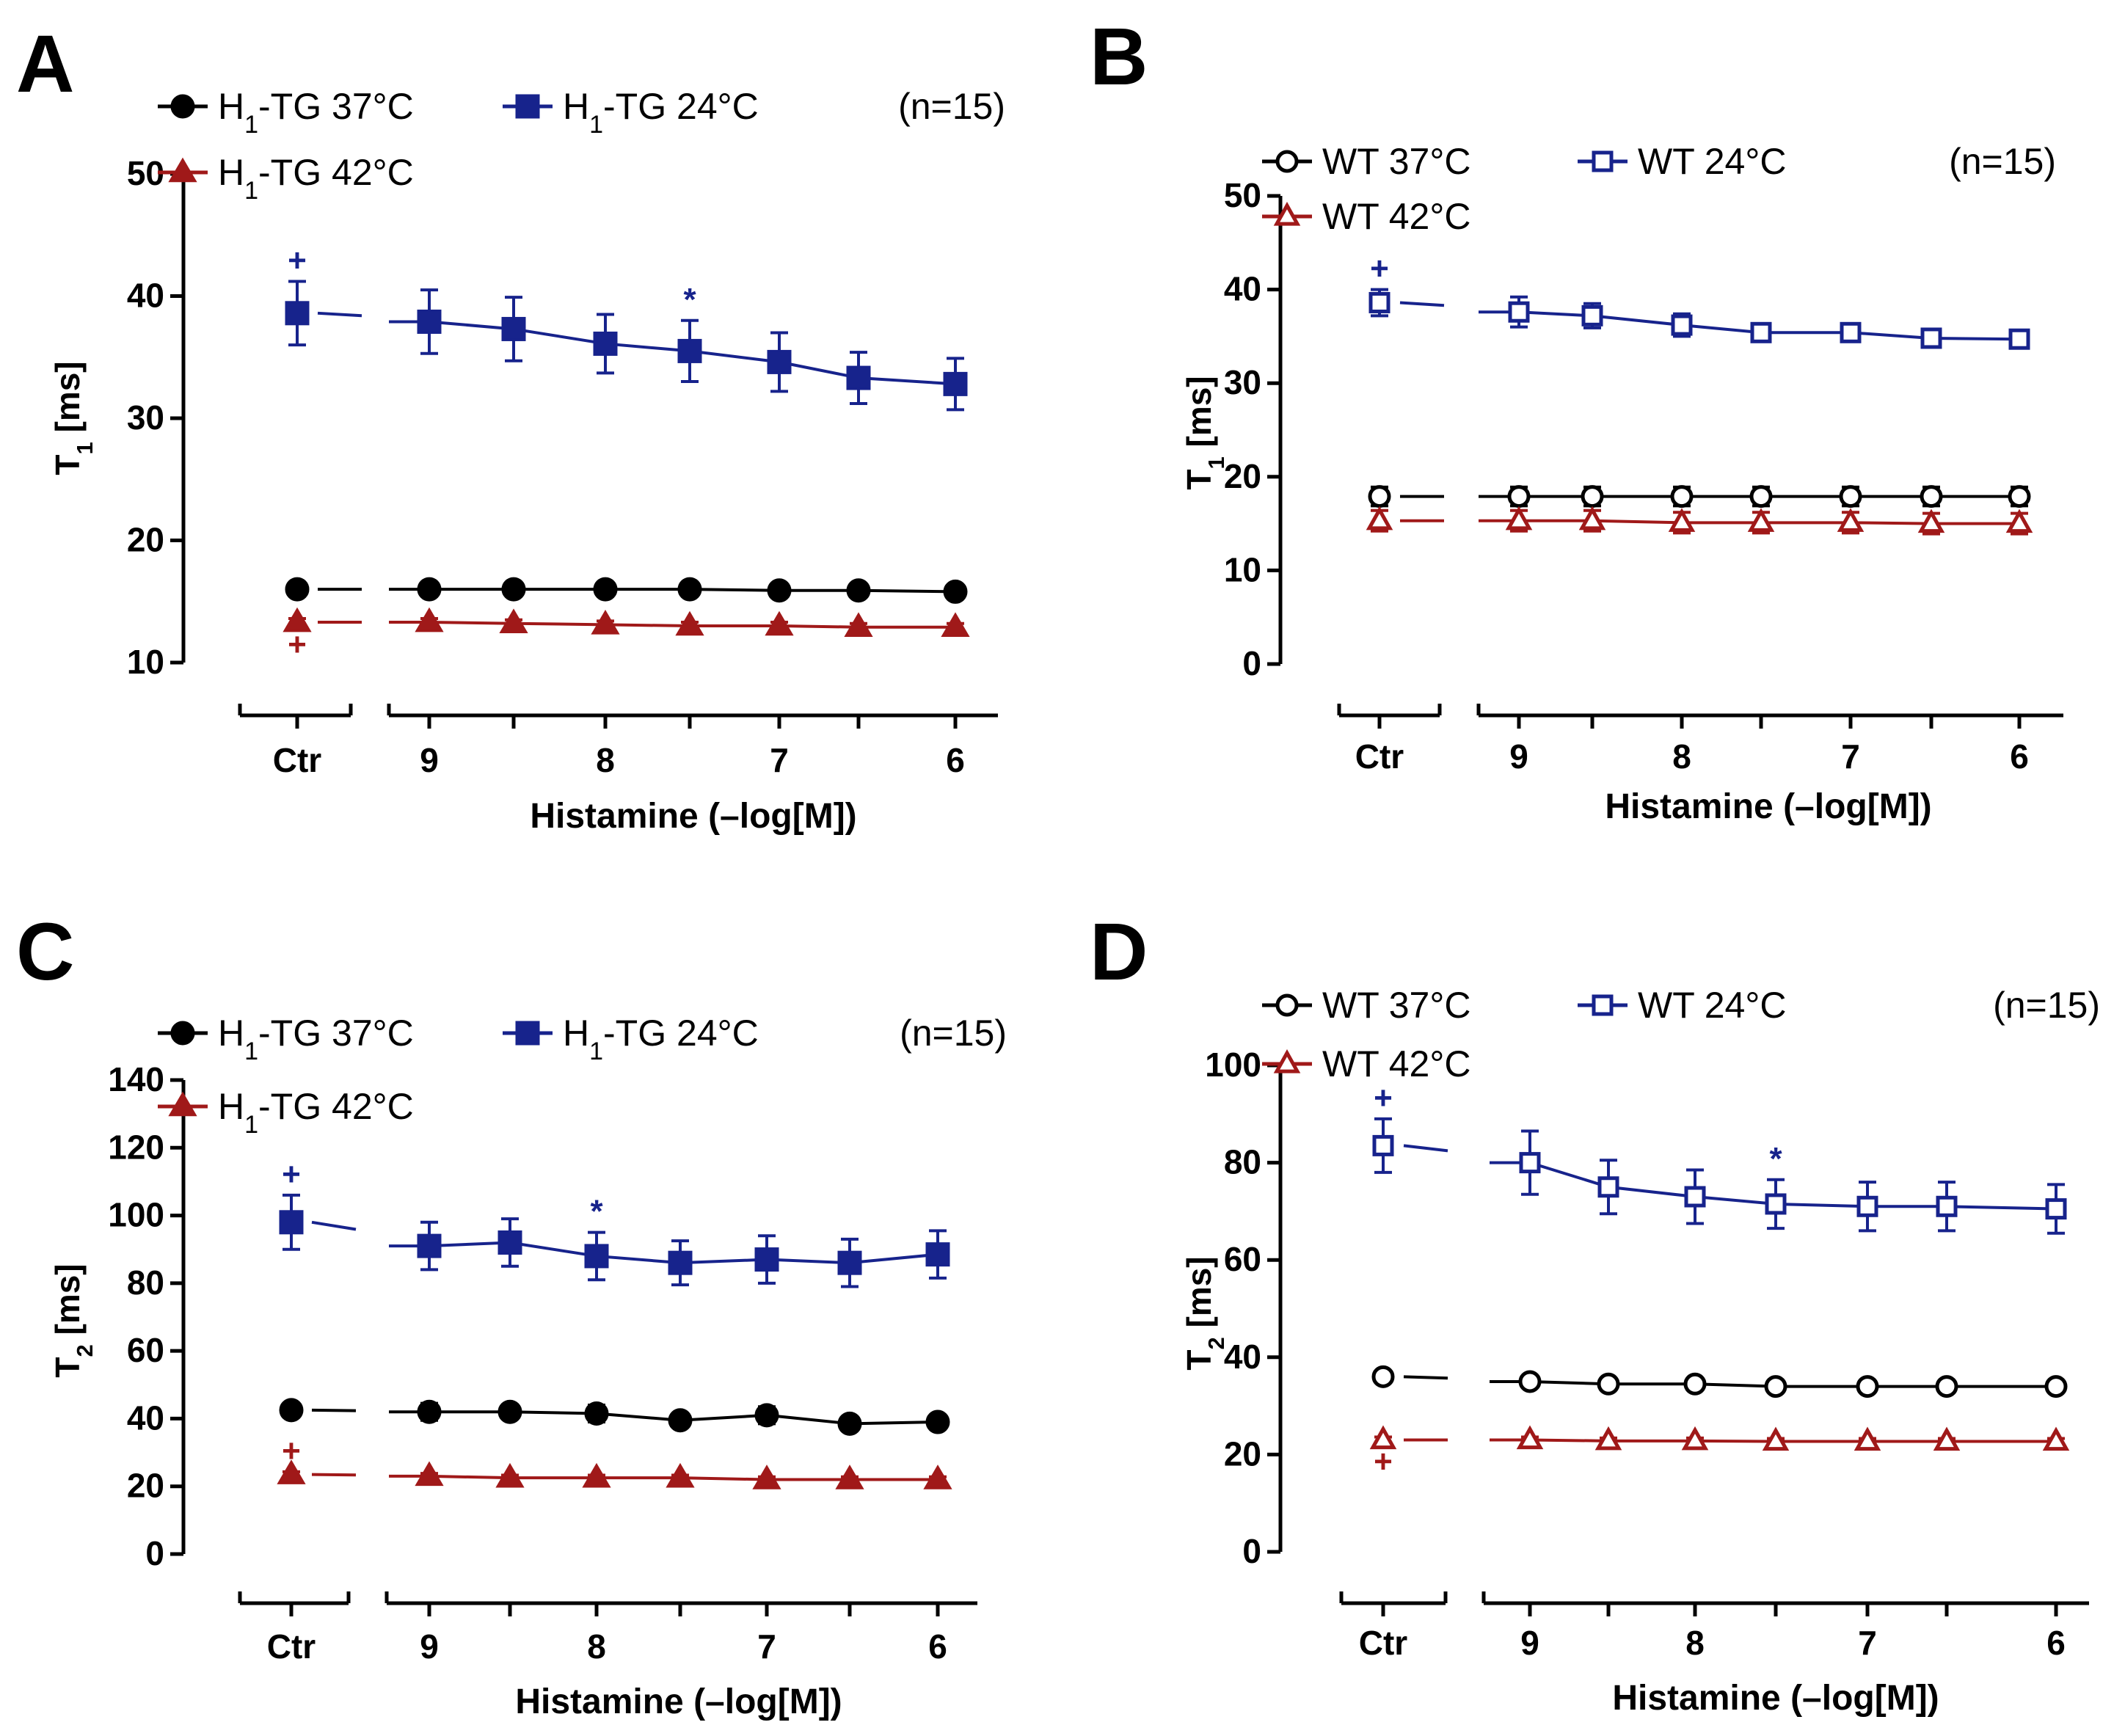 Image resolution: width=2114 pixels, height=1736 pixels. What do you see at coordinates (136, 1079) in the screenshot?
I see `y-tick-label: 140` at bounding box center [136, 1079].